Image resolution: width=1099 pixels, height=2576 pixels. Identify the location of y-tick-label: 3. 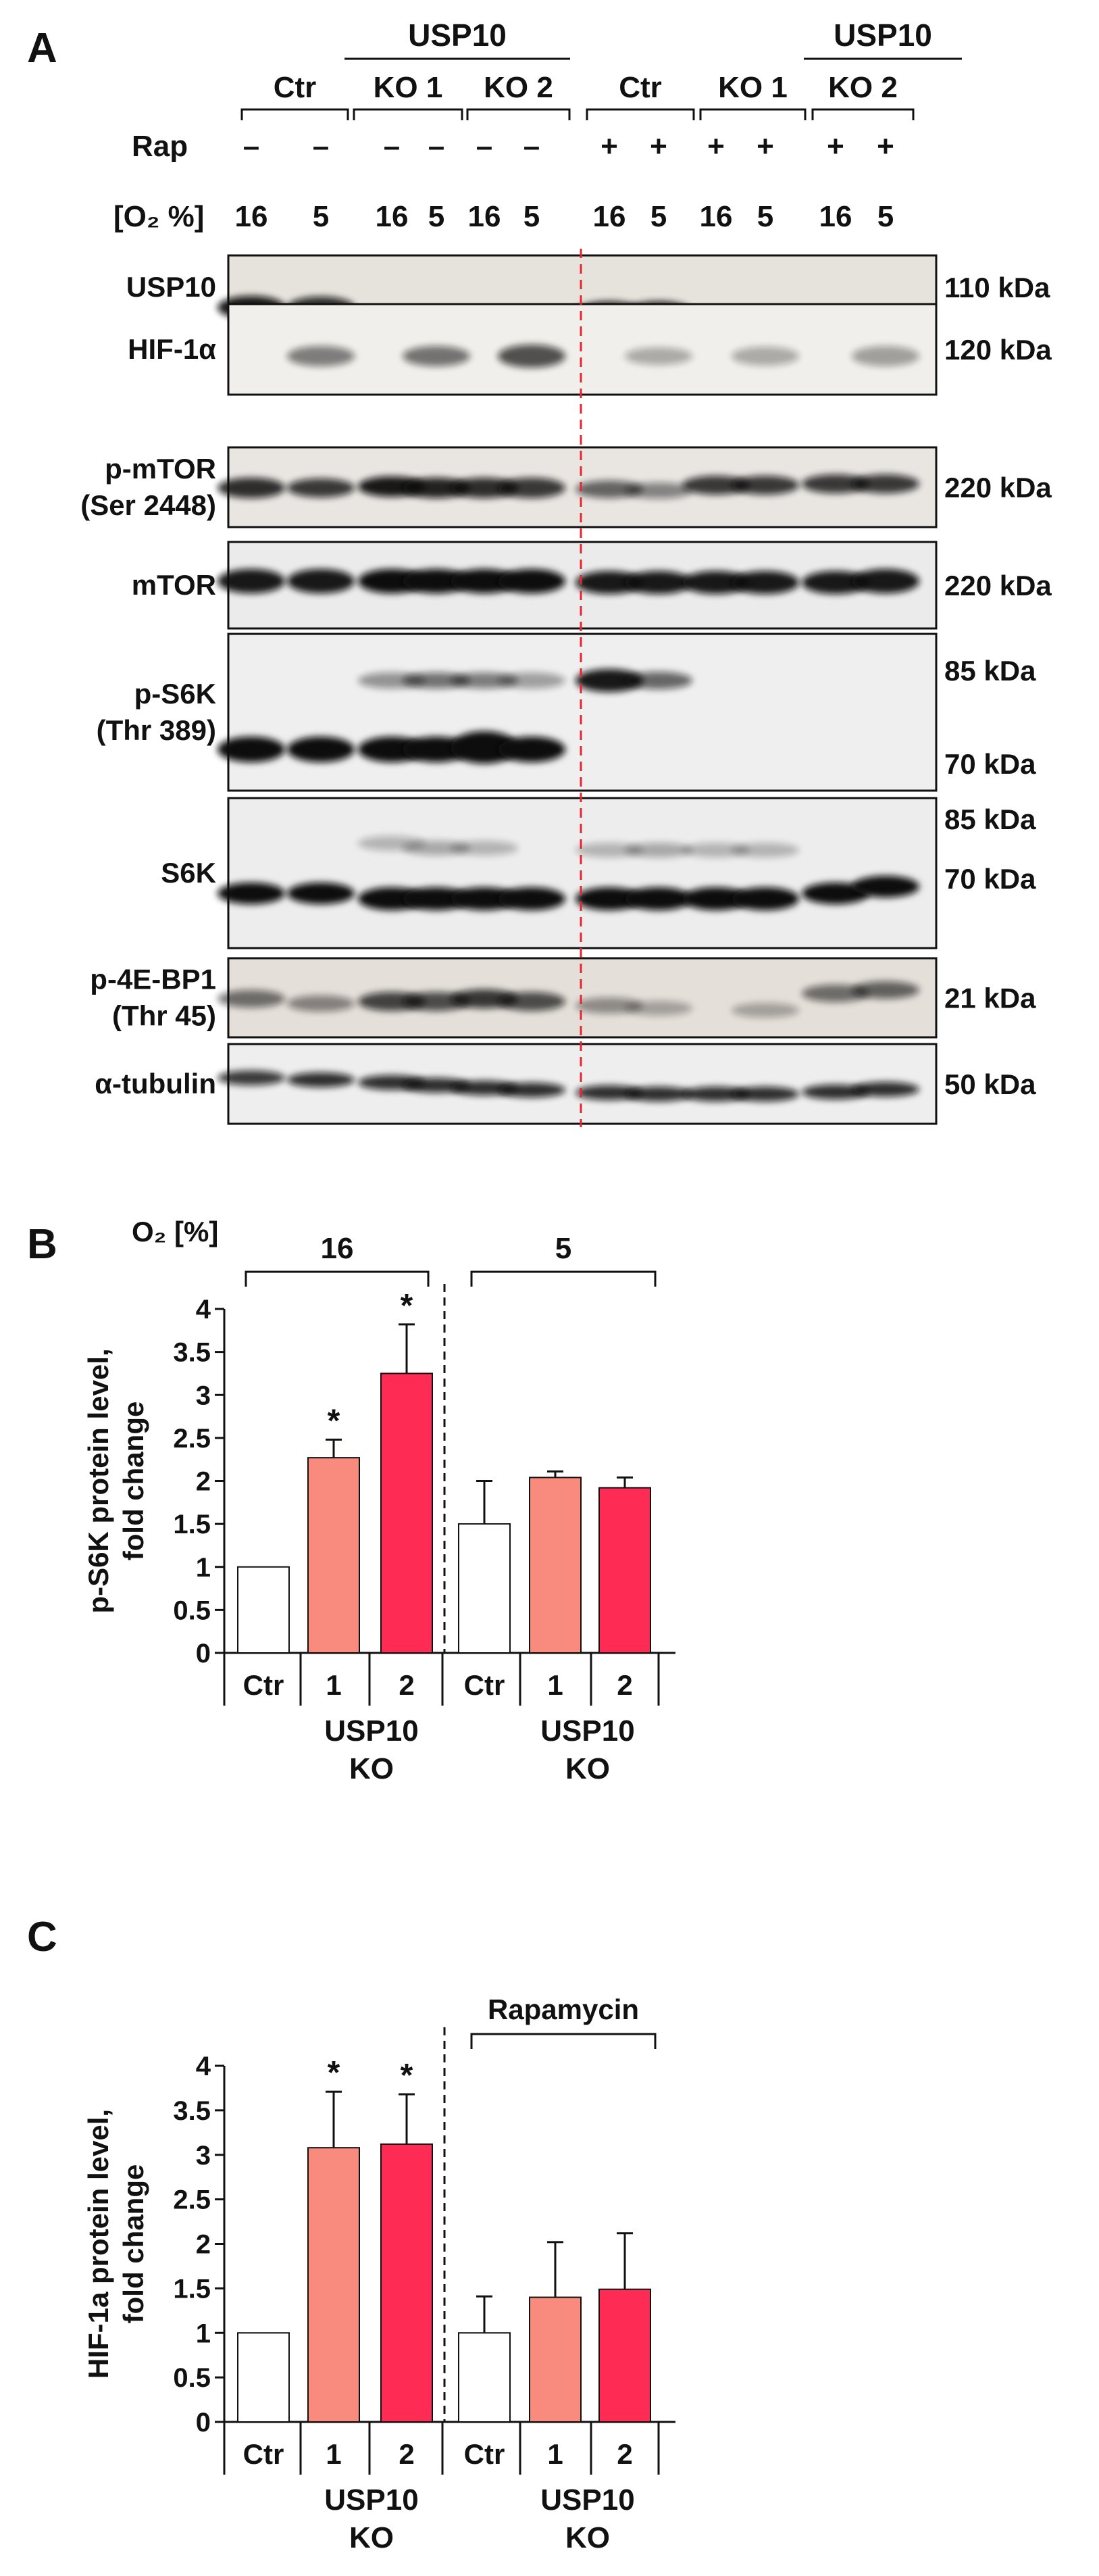
(204, 1396).